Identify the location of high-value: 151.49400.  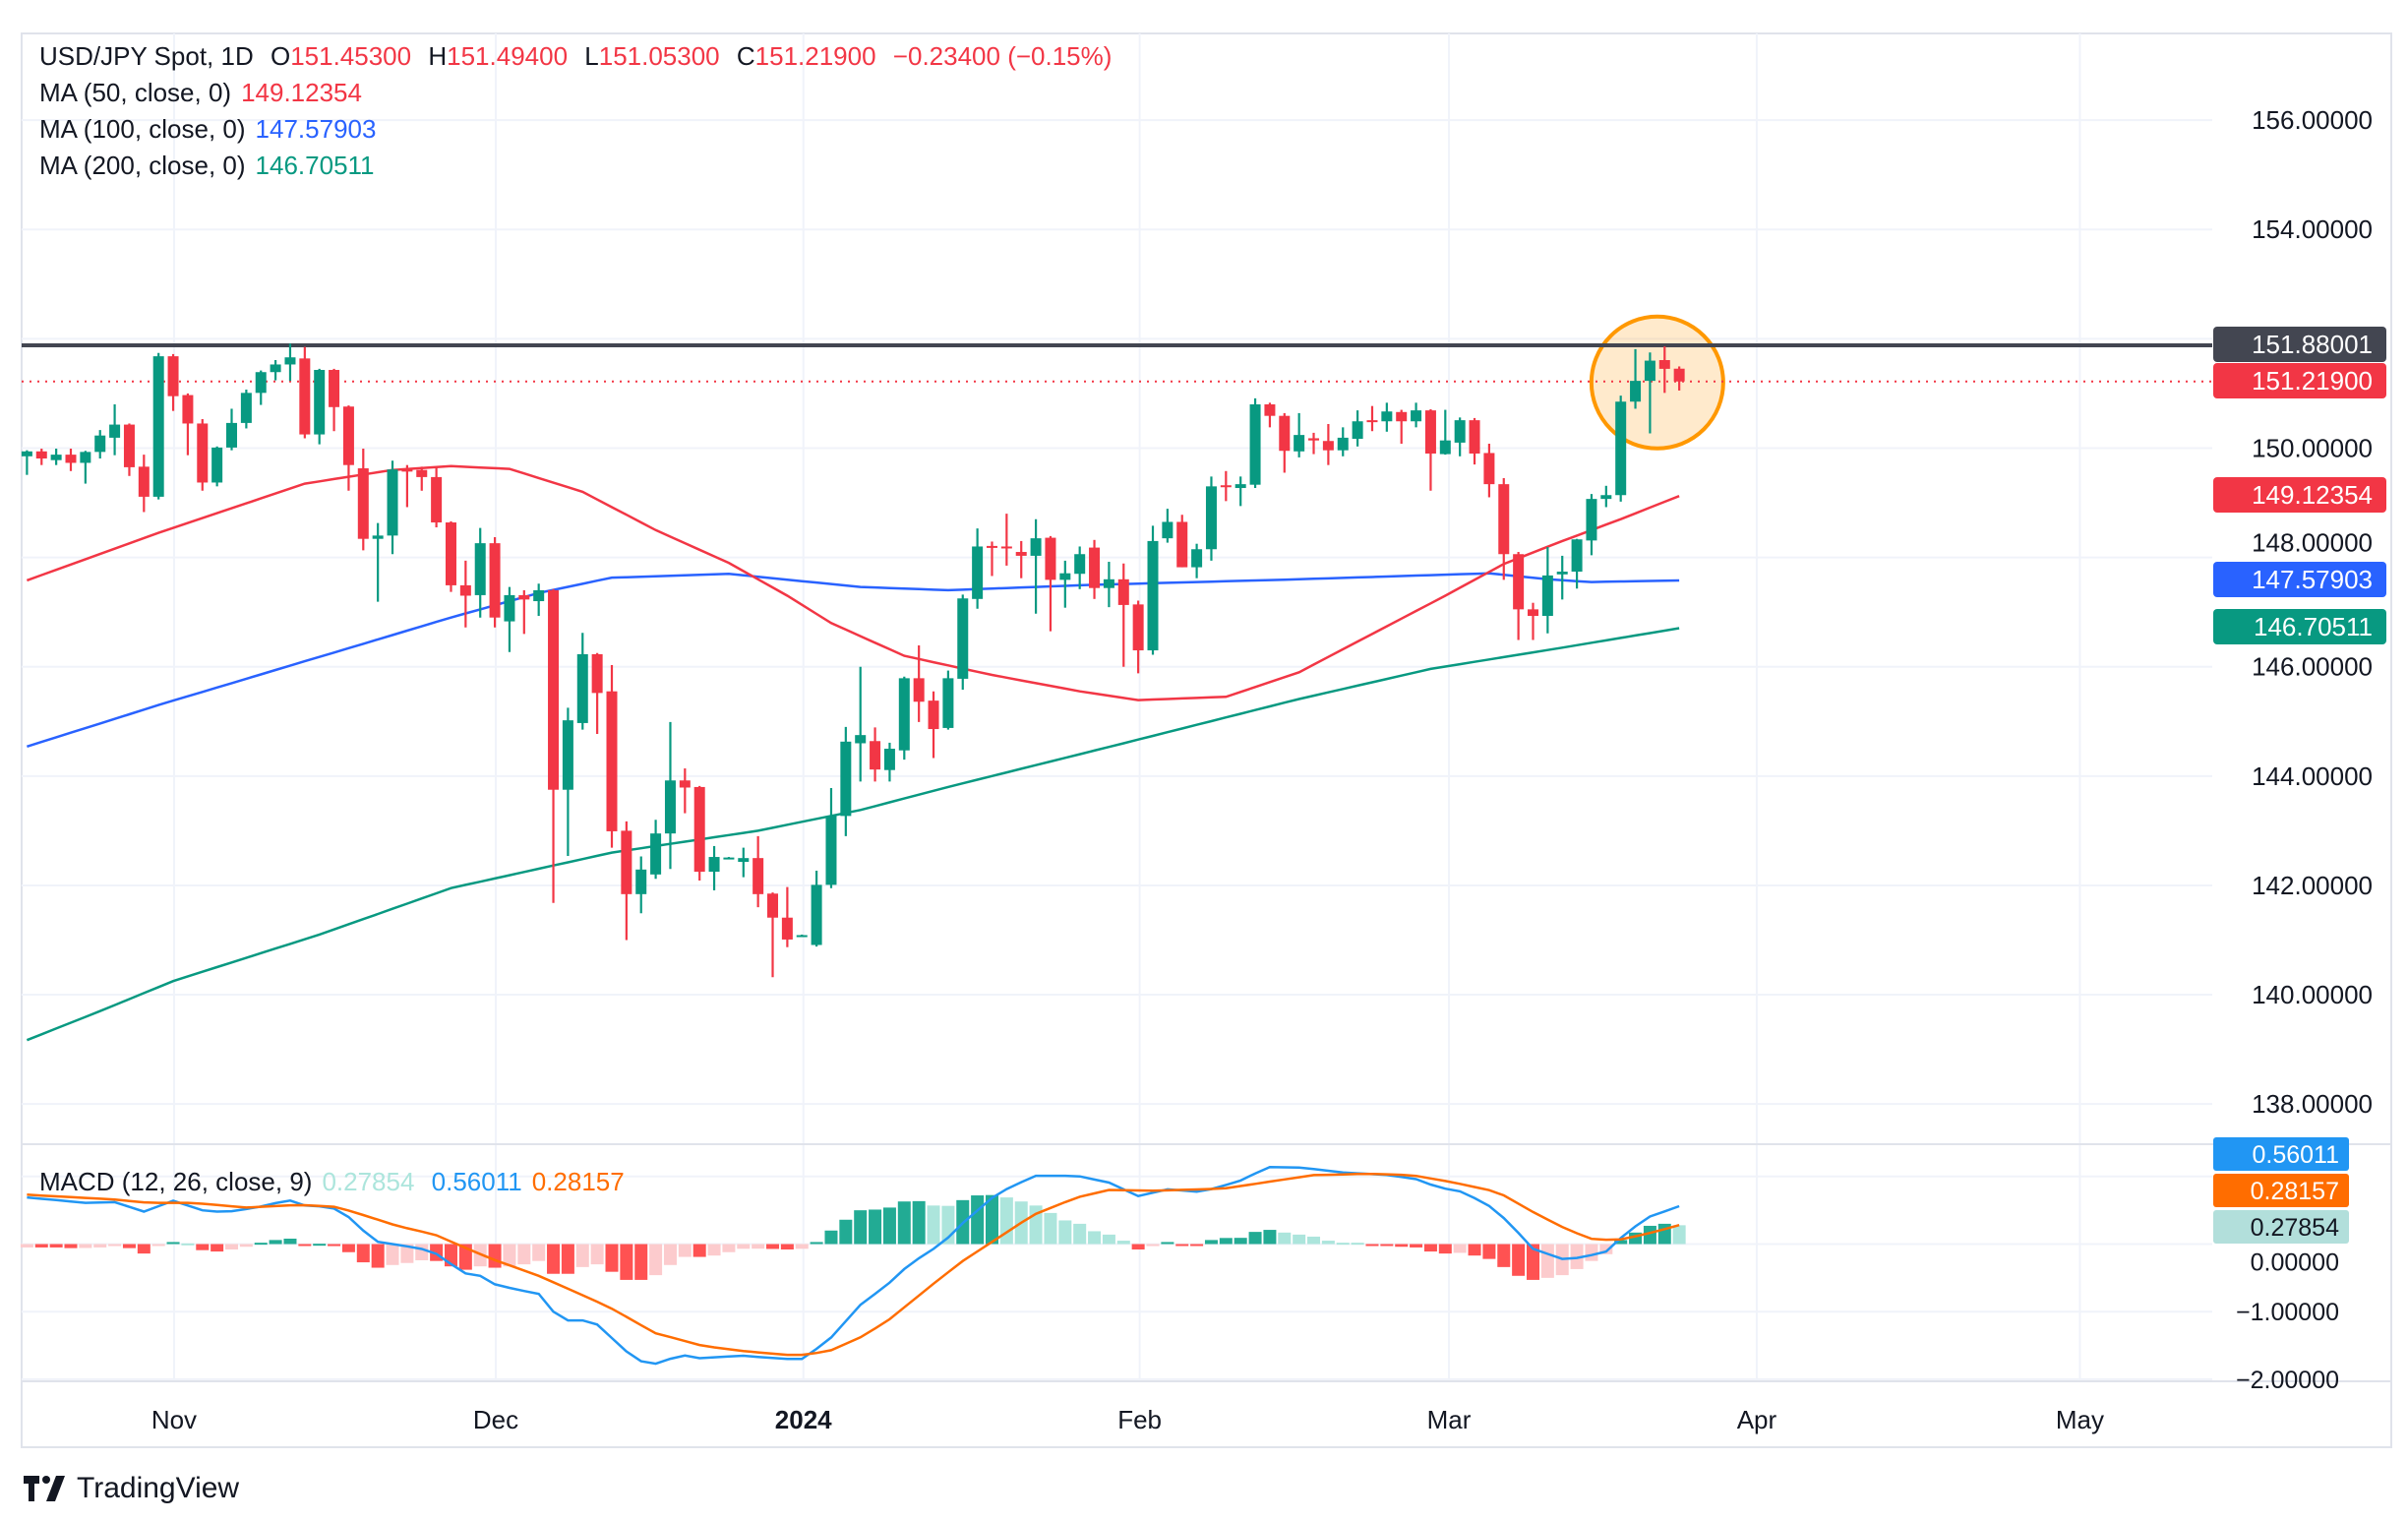
(508, 56).